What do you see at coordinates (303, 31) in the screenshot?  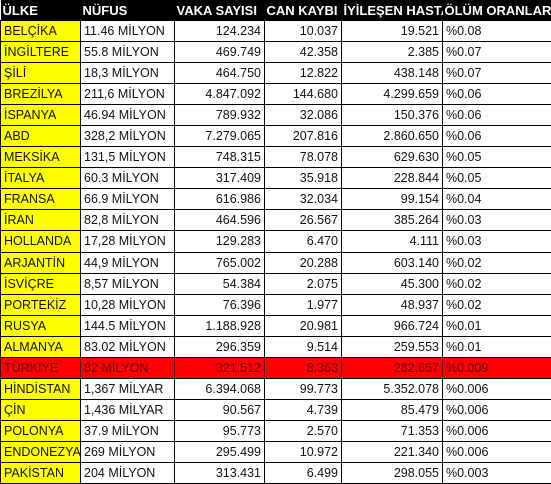 I see `deaths-cell: 10.037` at bounding box center [303, 31].